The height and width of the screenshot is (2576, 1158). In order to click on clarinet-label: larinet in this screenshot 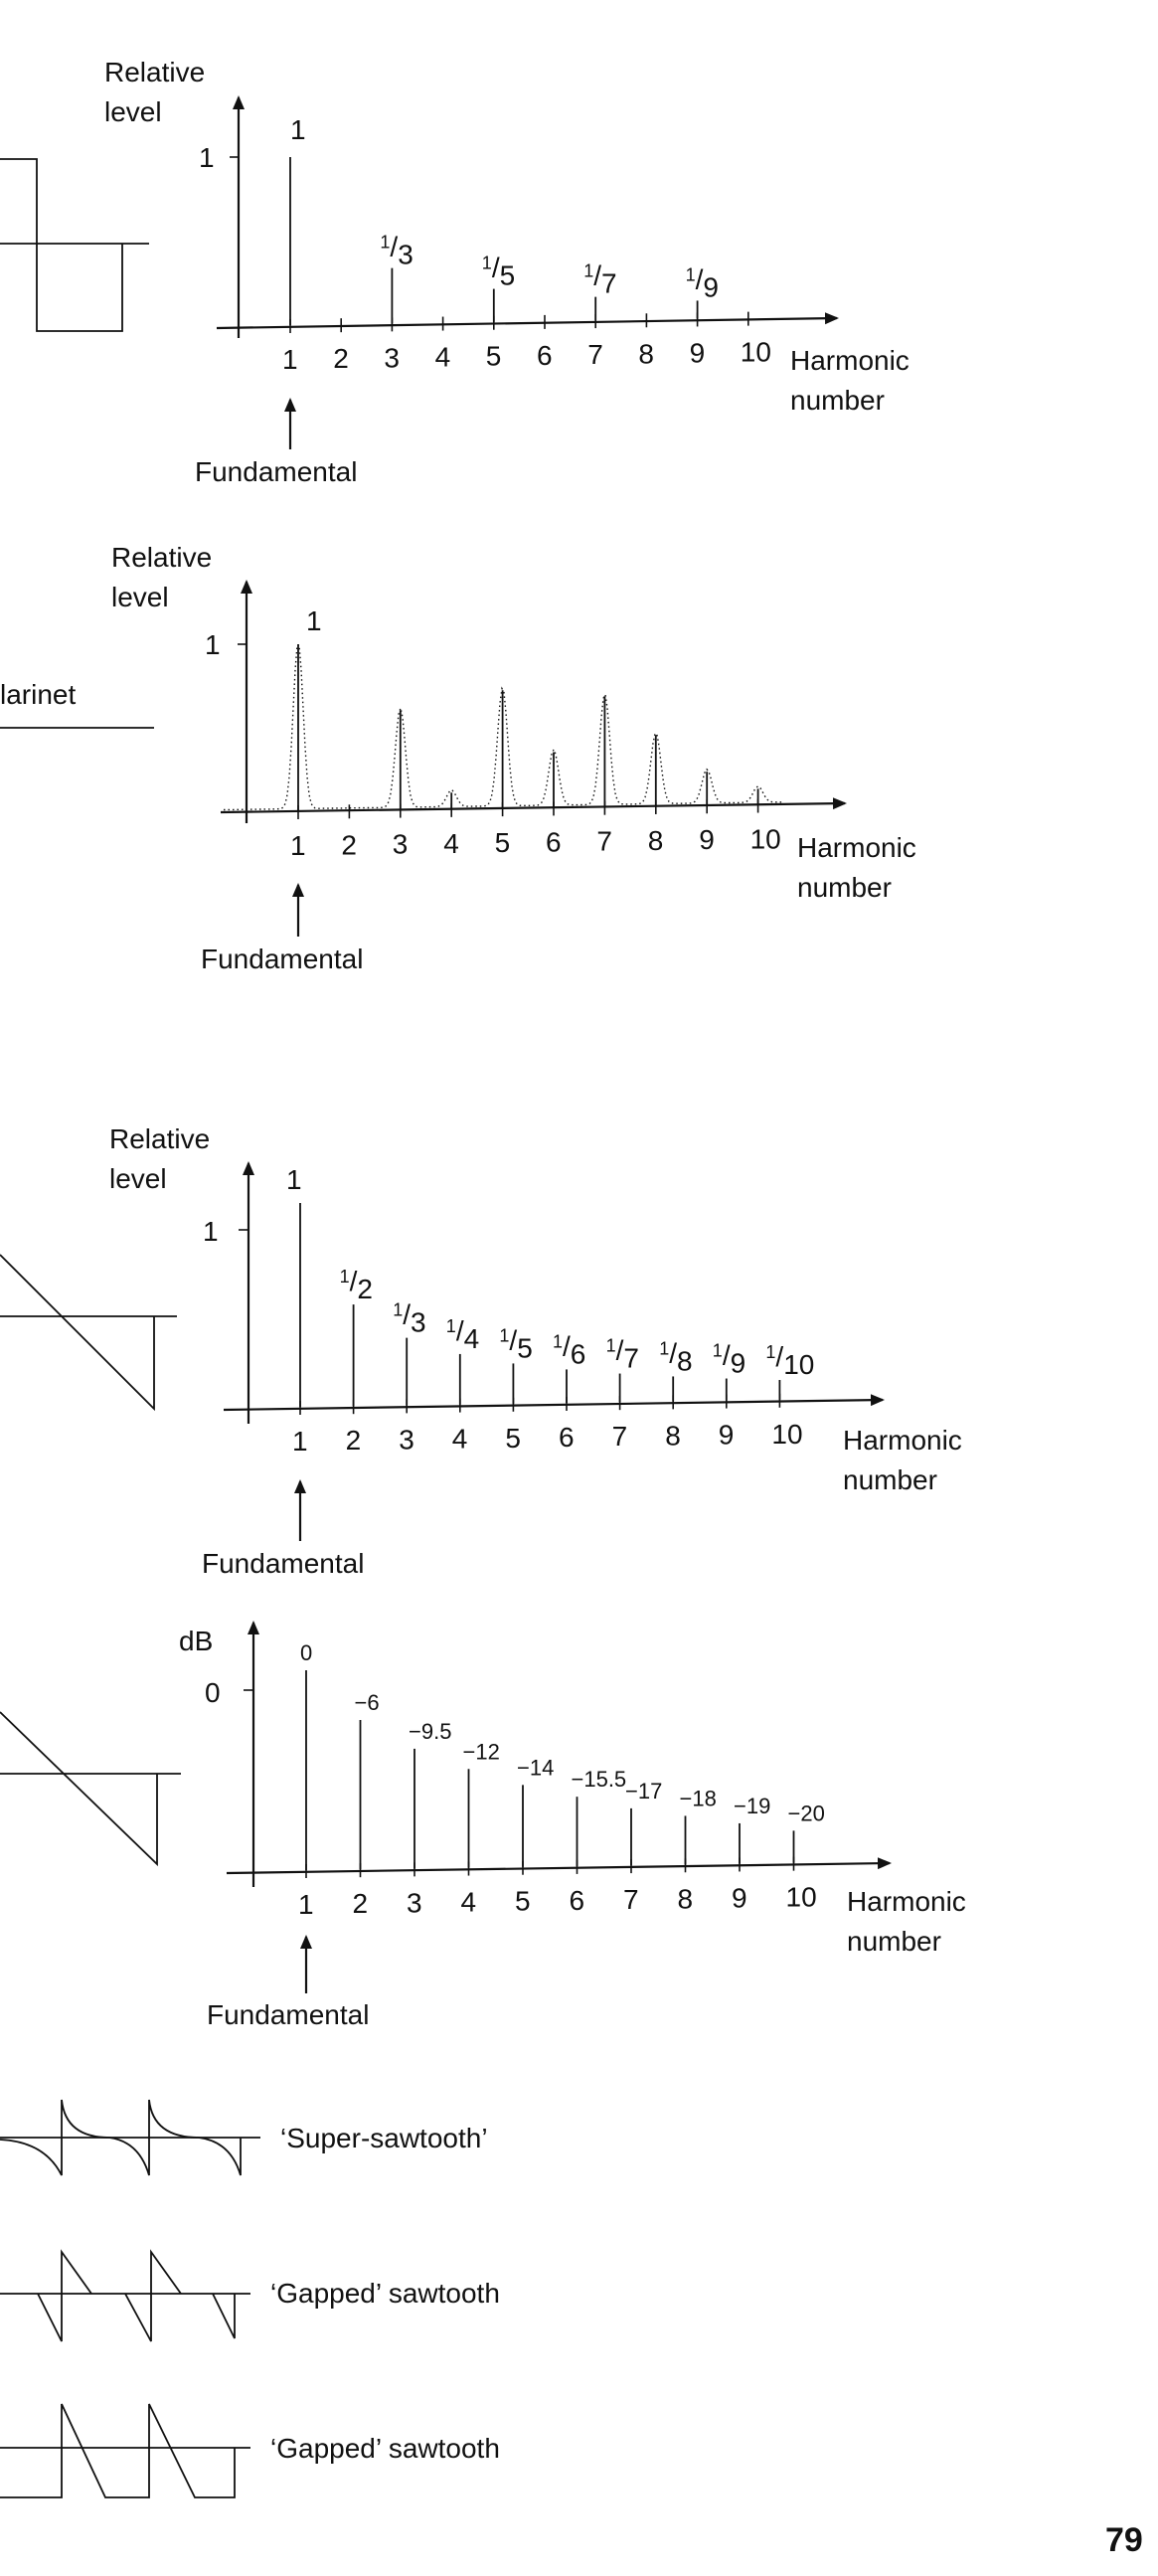, I will do `click(38, 694)`.